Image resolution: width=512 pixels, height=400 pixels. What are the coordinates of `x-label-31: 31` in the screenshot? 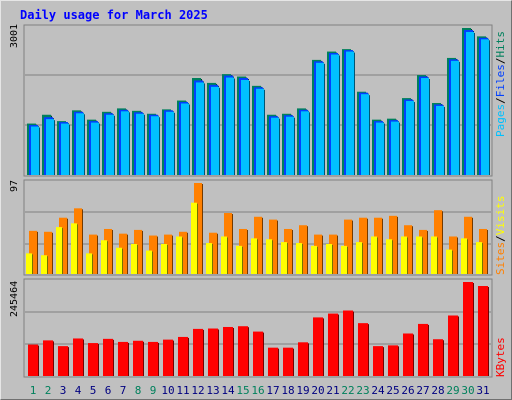 It's located at (482, 390).